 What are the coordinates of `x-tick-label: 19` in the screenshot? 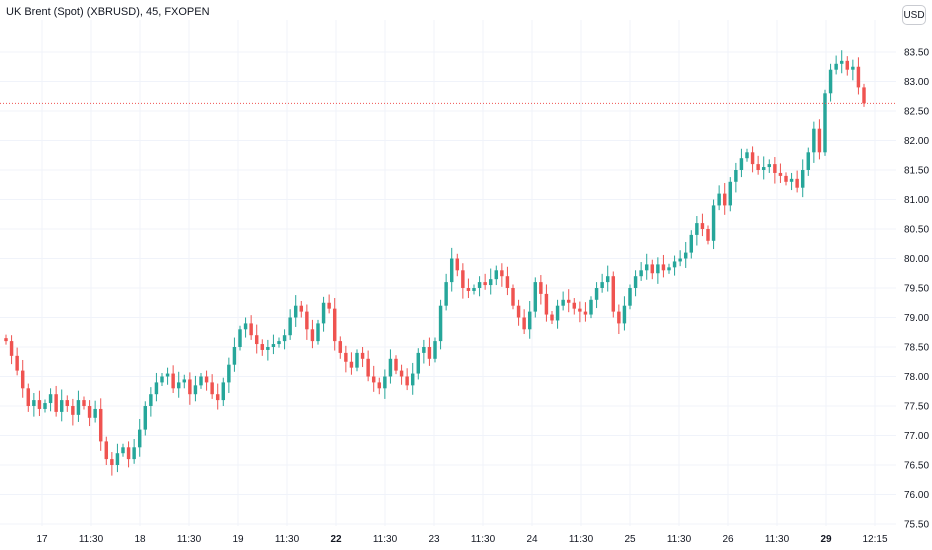 It's located at (238, 539).